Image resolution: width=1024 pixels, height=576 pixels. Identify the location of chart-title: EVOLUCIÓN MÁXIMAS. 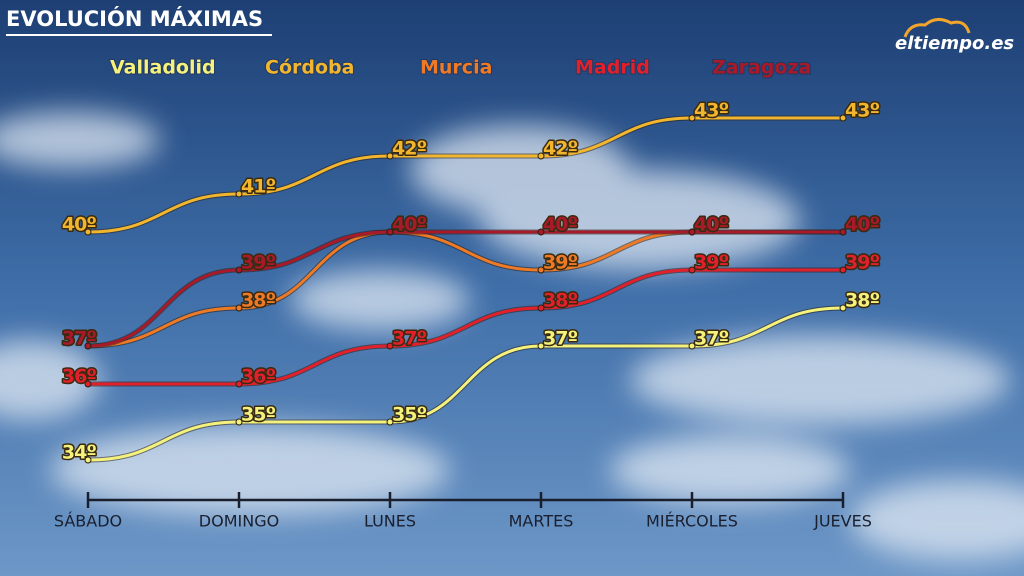
(134, 18).